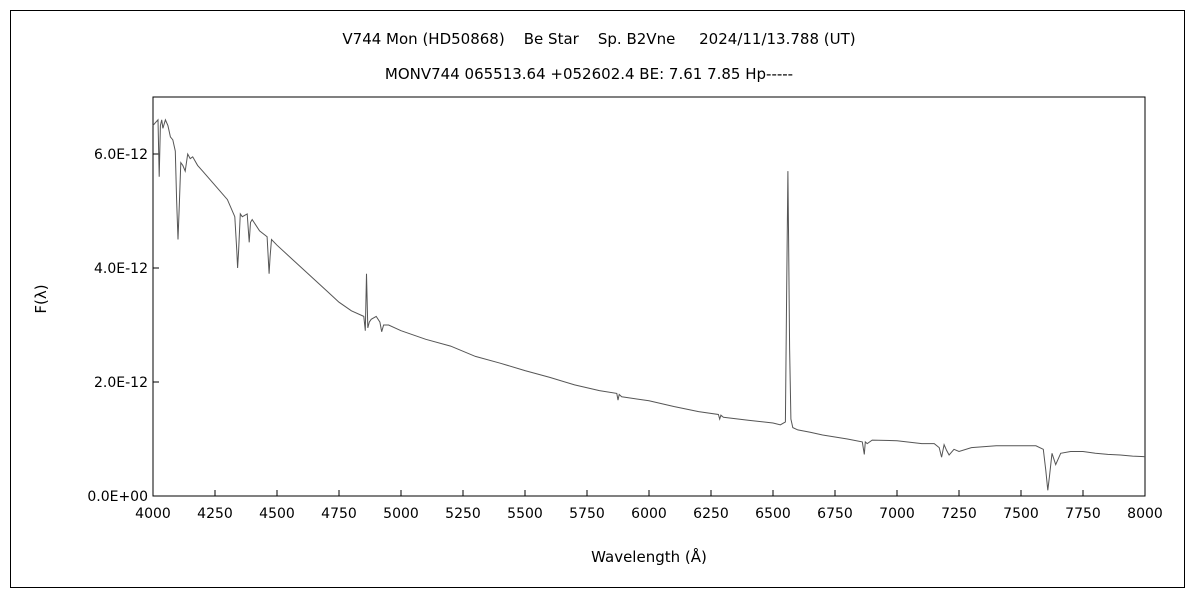  I want to click on x-tick-label: 7750, so click(1083, 514).